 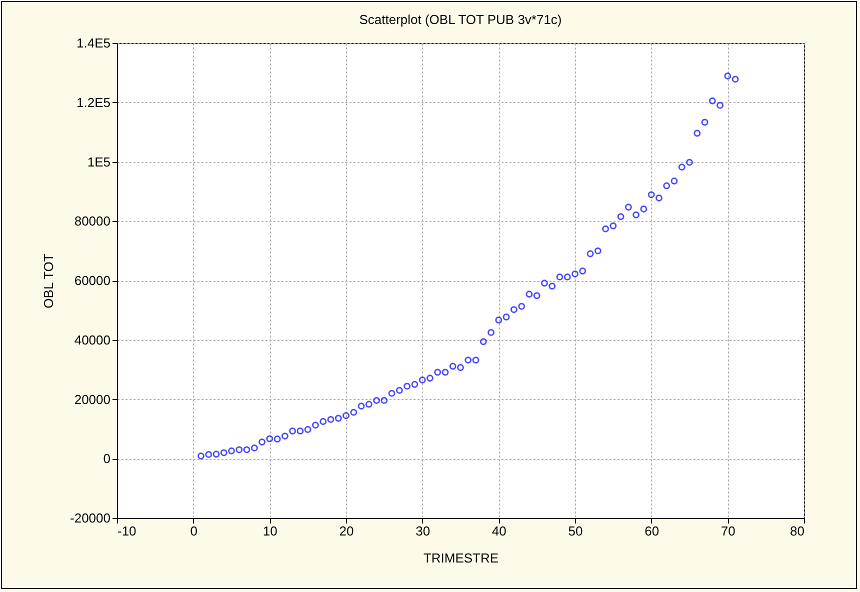 What do you see at coordinates (92, 221) in the screenshot?
I see `y-tick-label: 80000` at bounding box center [92, 221].